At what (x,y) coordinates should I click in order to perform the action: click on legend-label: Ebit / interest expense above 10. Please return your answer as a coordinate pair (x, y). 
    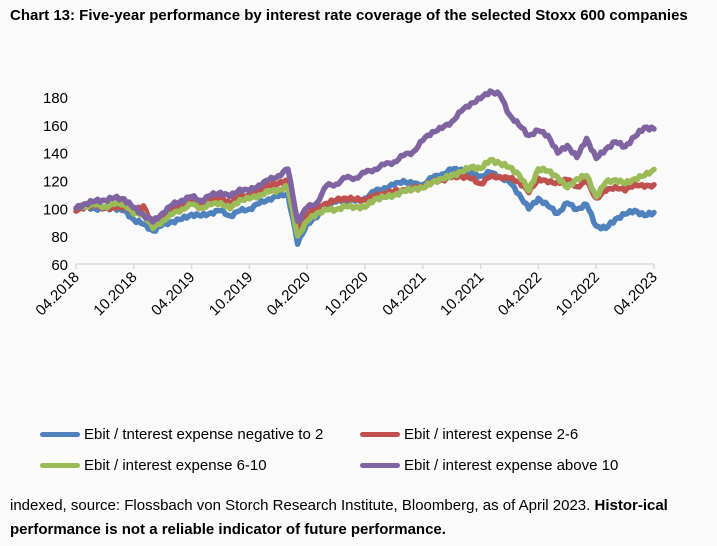
    Looking at the image, I should click on (511, 465).